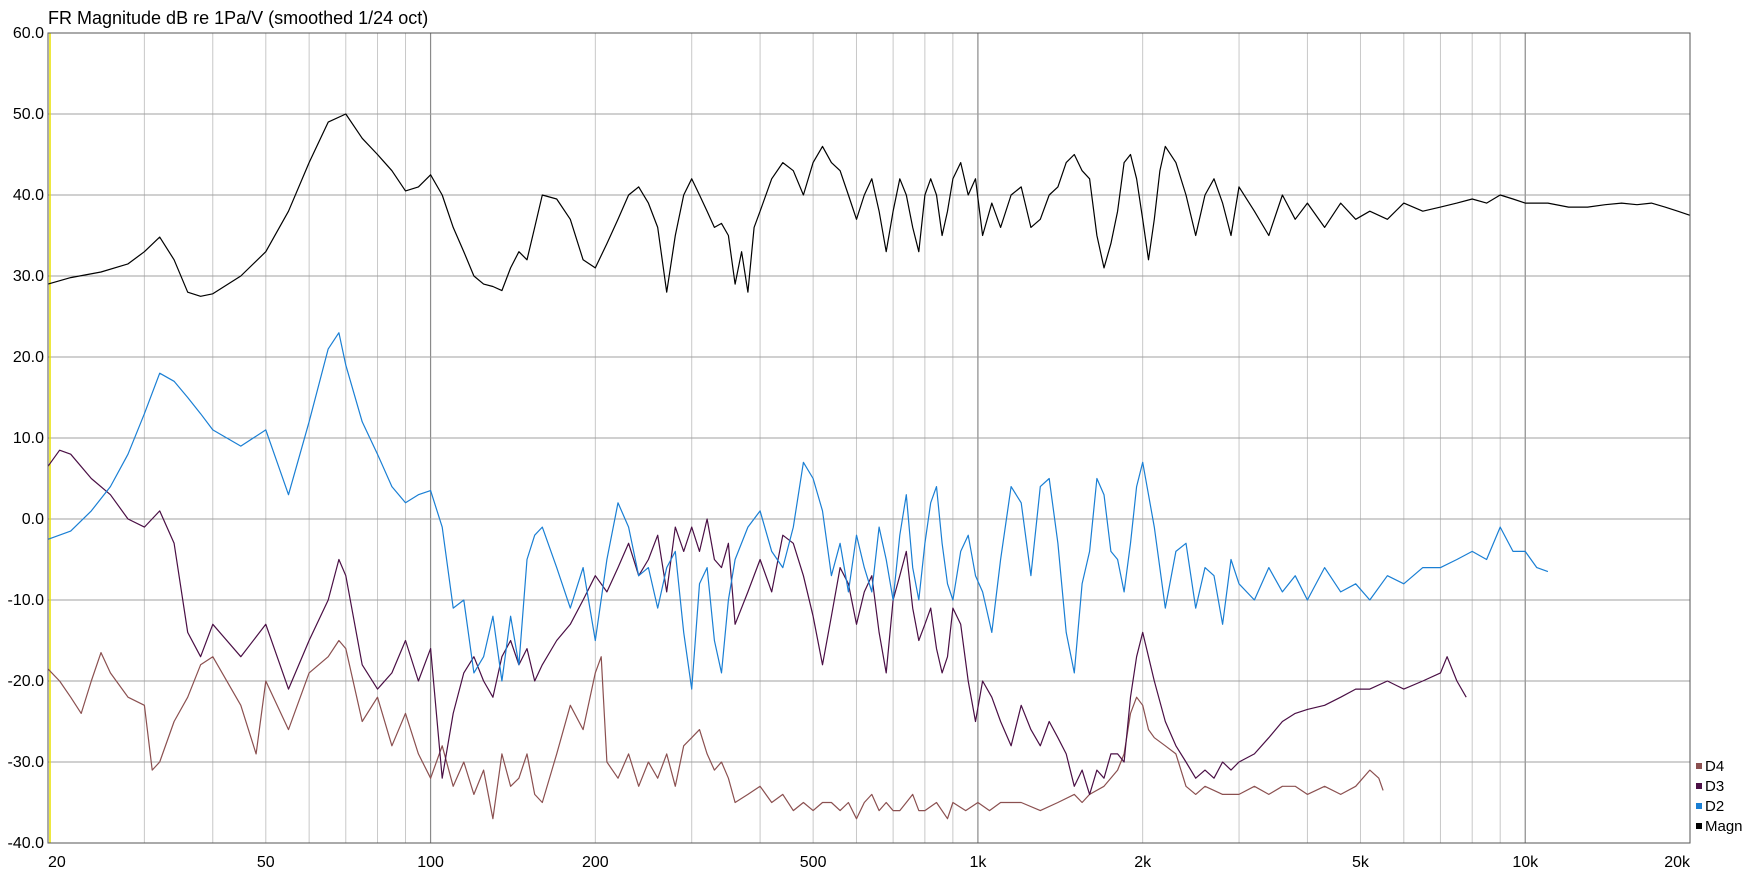 The image size is (1755, 876). I want to click on legend-label-d3: D3, so click(1714, 786).